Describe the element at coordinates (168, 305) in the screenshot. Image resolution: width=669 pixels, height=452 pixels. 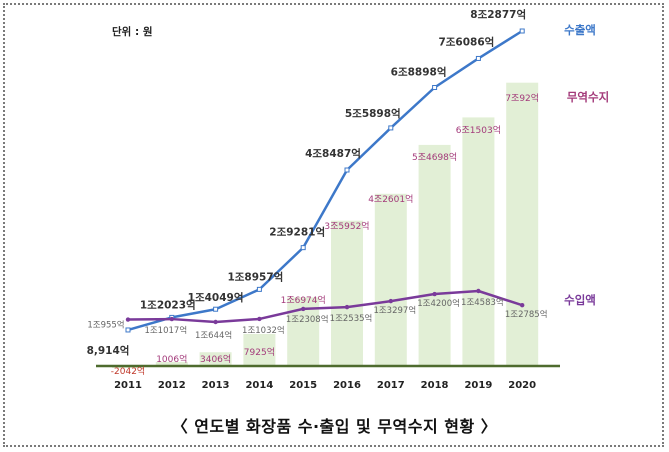
I see `export-value-label: 1조2023억` at that location.